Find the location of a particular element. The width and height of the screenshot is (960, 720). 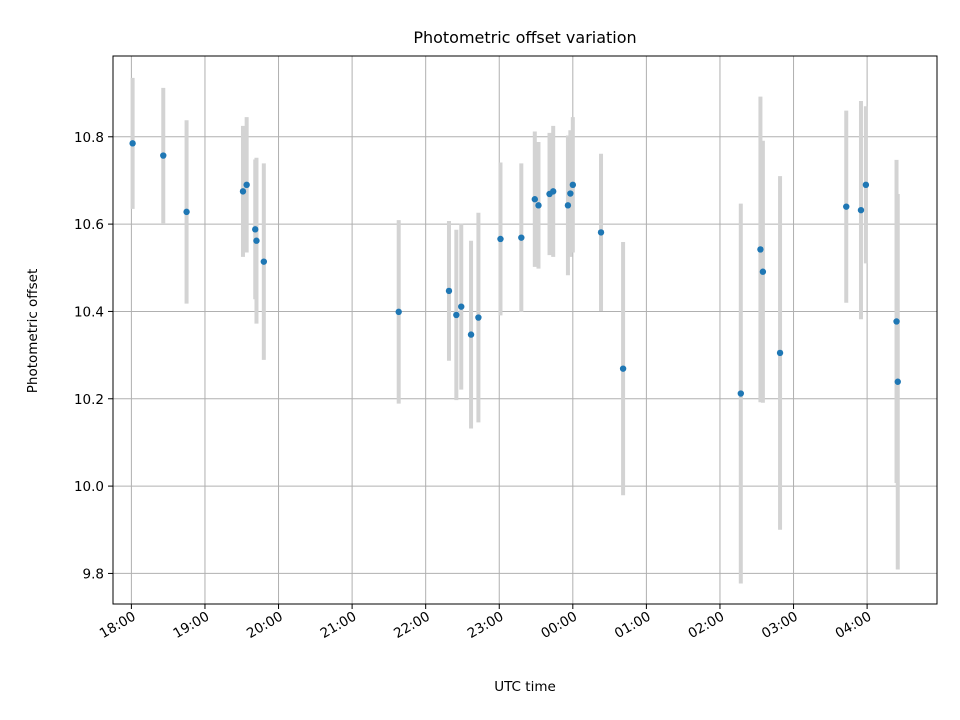

y-axis-ticks: 9.8 10.0 10.2 10.4 10.6 10.8 is located at coordinates (93, 356).